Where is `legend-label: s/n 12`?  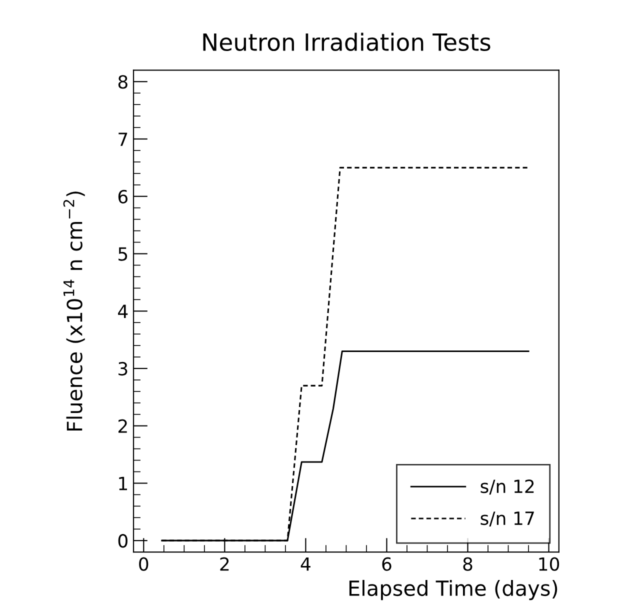
legend-label: s/n 12 is located at coordinates (507, 487).